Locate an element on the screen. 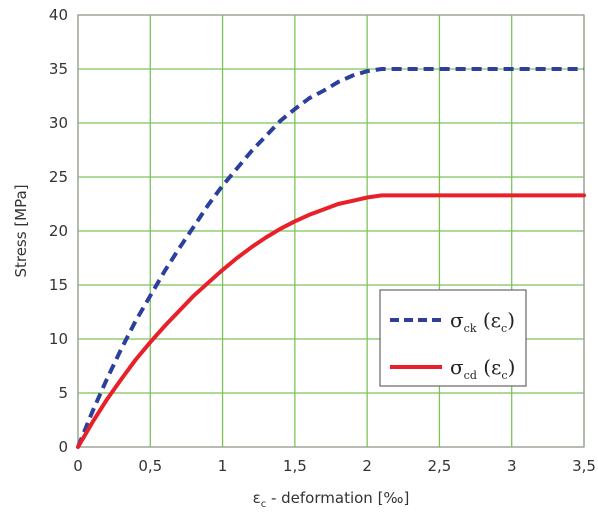  y-tick-label: 0 is located at coordinates (63, 447).